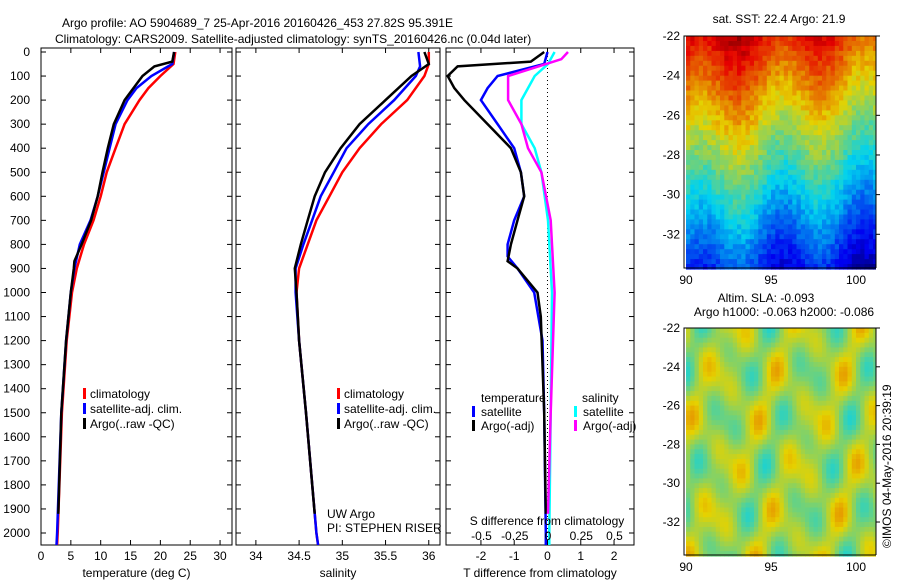 This screenshot has height=580, width=900. Describe the element at coordinates (16, 341) in the screenshot. I see `y-tick-label: 1200` at that location.